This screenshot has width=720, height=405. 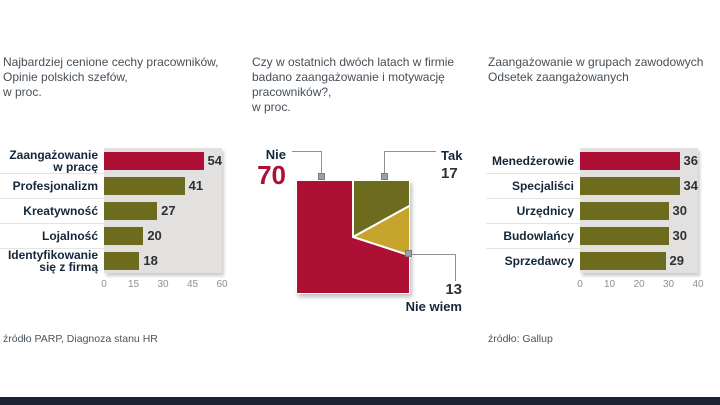 What do you see at coordinates (163, 260) in the screenshot?
I see `bar-row: 18` at bounding box center [163, 260].